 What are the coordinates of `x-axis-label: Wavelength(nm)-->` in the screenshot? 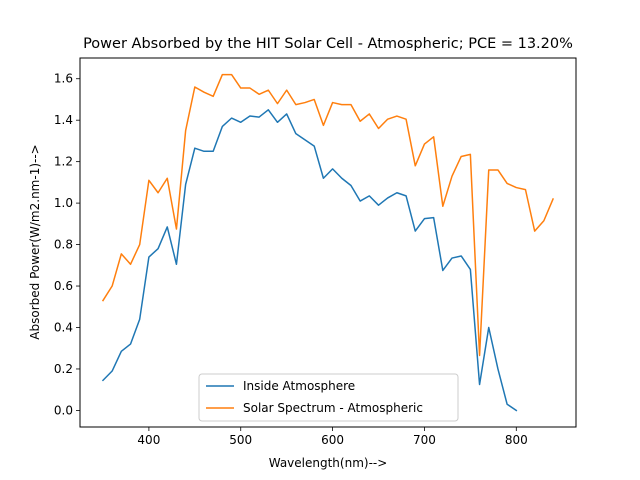 It's located at (328, 463).